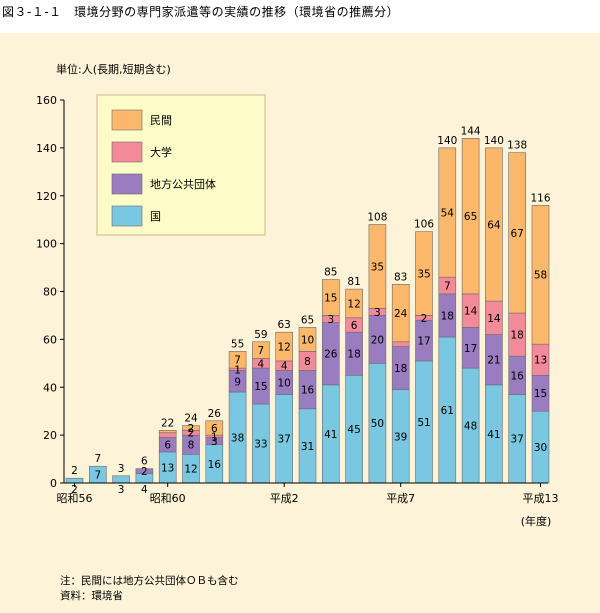 This screenshot has height=613, width=600. What do you see at coordinates (517, 146) in the screenshot?
I see `total-label: 138` at bounding box center [517, 146].